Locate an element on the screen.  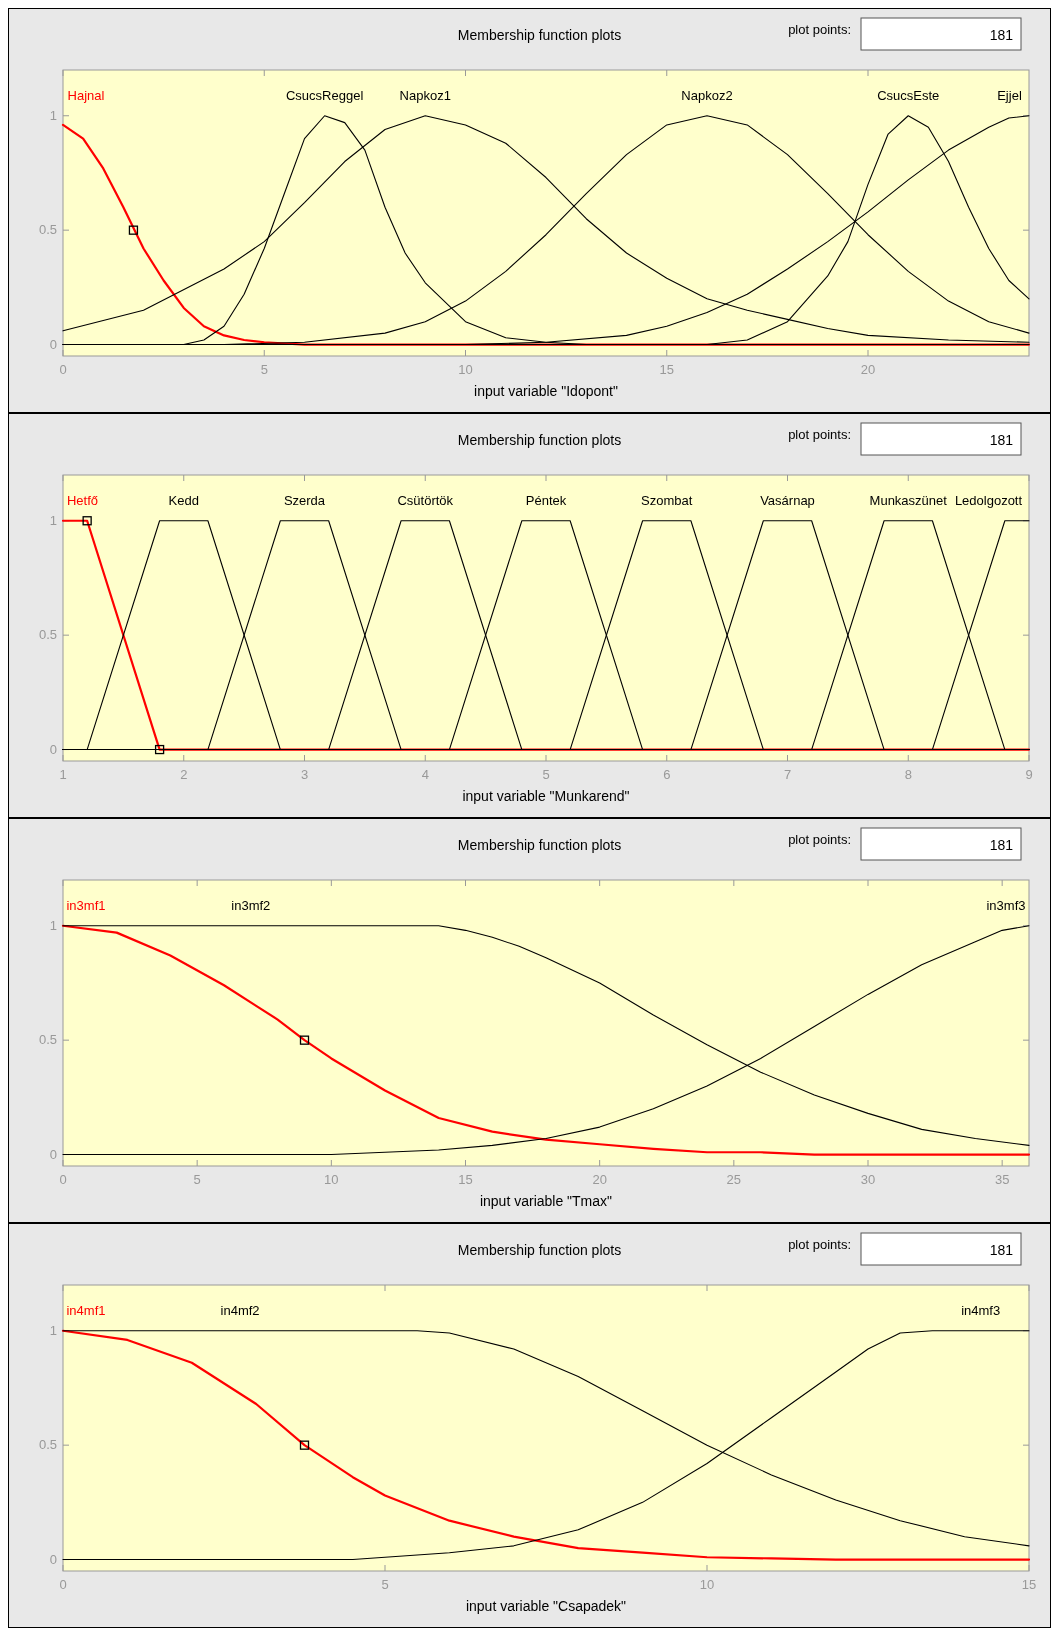
series-label: CsucsReggel is located at coordinates (324, 95).